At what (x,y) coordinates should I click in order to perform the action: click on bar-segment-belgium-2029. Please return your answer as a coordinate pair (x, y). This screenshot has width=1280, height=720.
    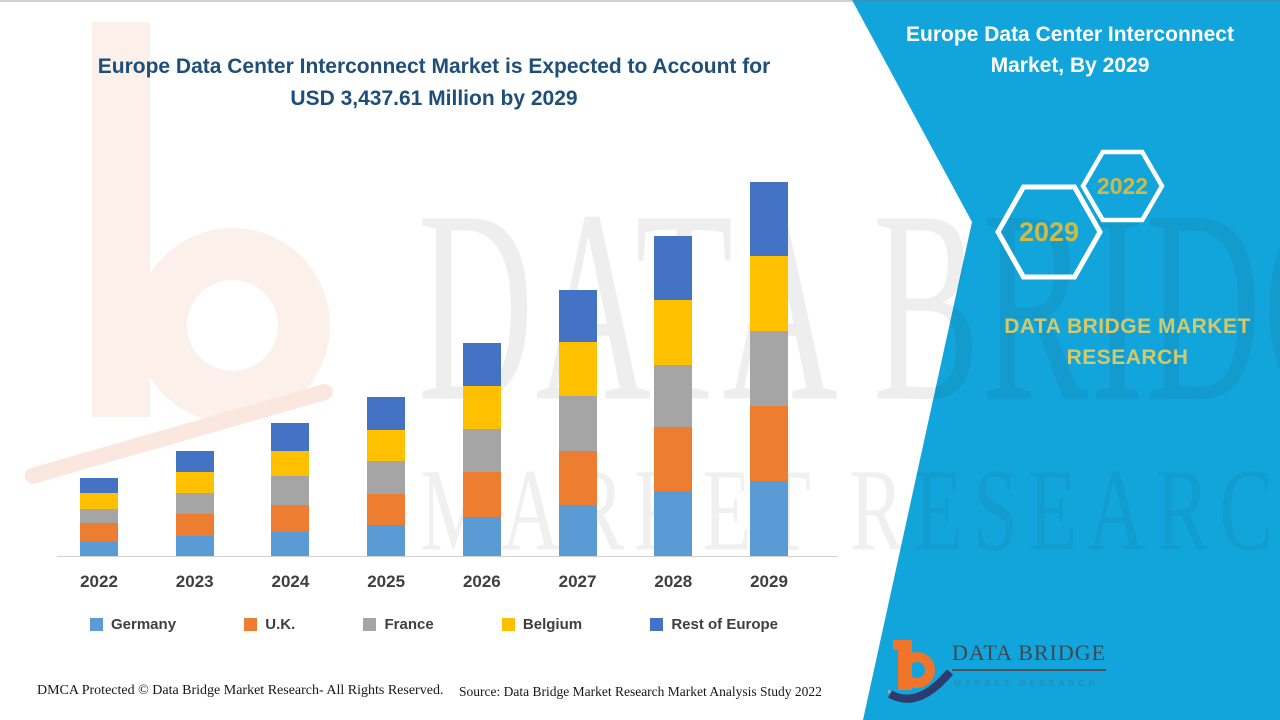
    Looking at the image, I should click on (769, 294).